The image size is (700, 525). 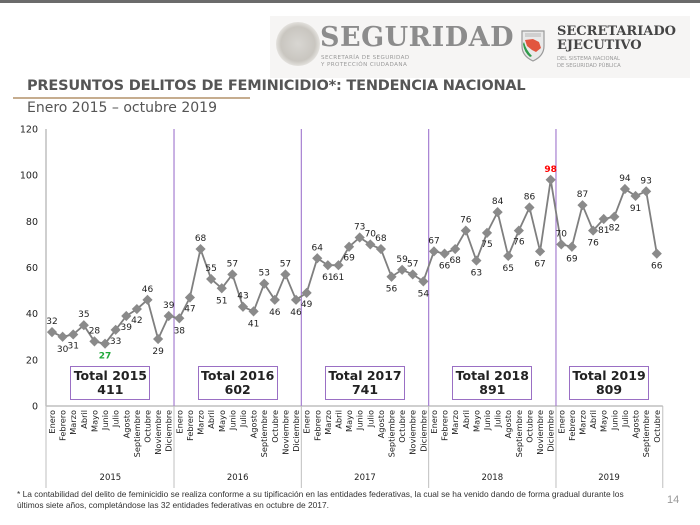 What do you see at coordinates (445, 267) in the screenshot?
I see `data-label: 66` at bounding box center [445, 267].